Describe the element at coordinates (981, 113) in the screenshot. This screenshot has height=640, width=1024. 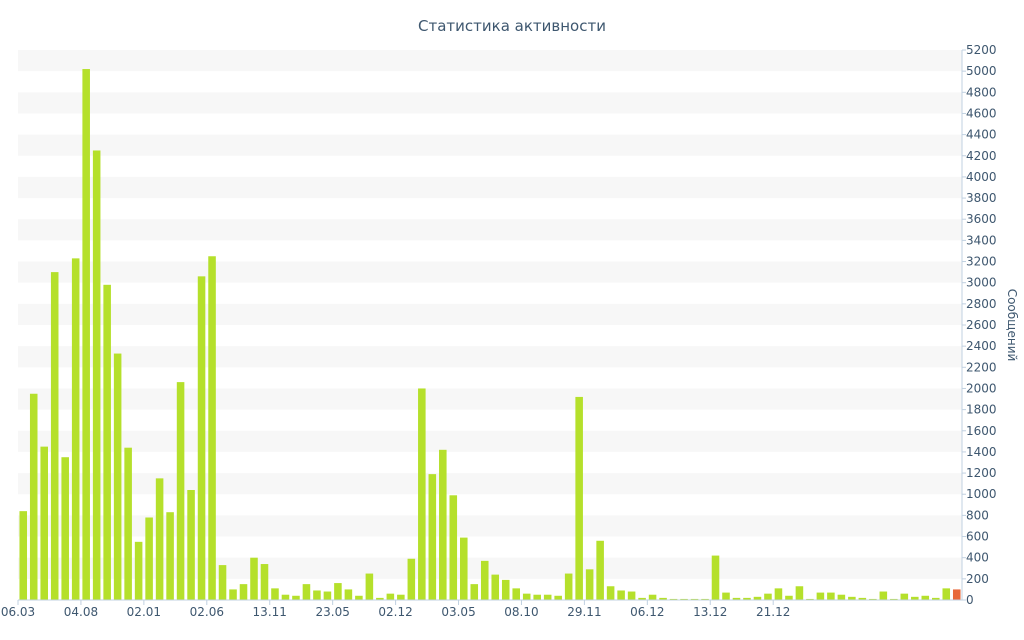
I see `y-tick-label: 4600` at that location.